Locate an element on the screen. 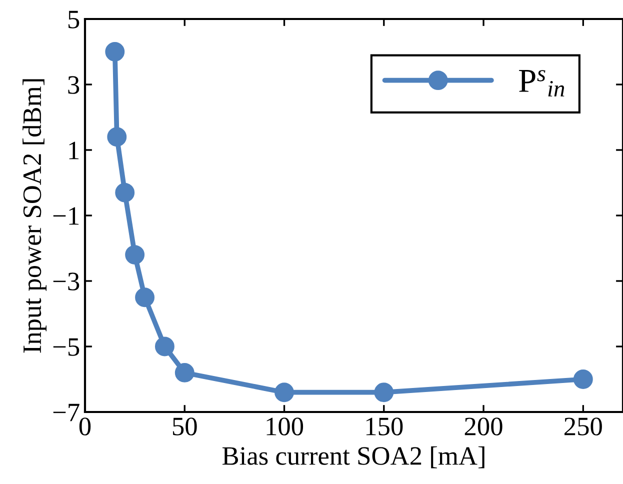  x-tick-label: 150 is located at coordinates (384, 427).